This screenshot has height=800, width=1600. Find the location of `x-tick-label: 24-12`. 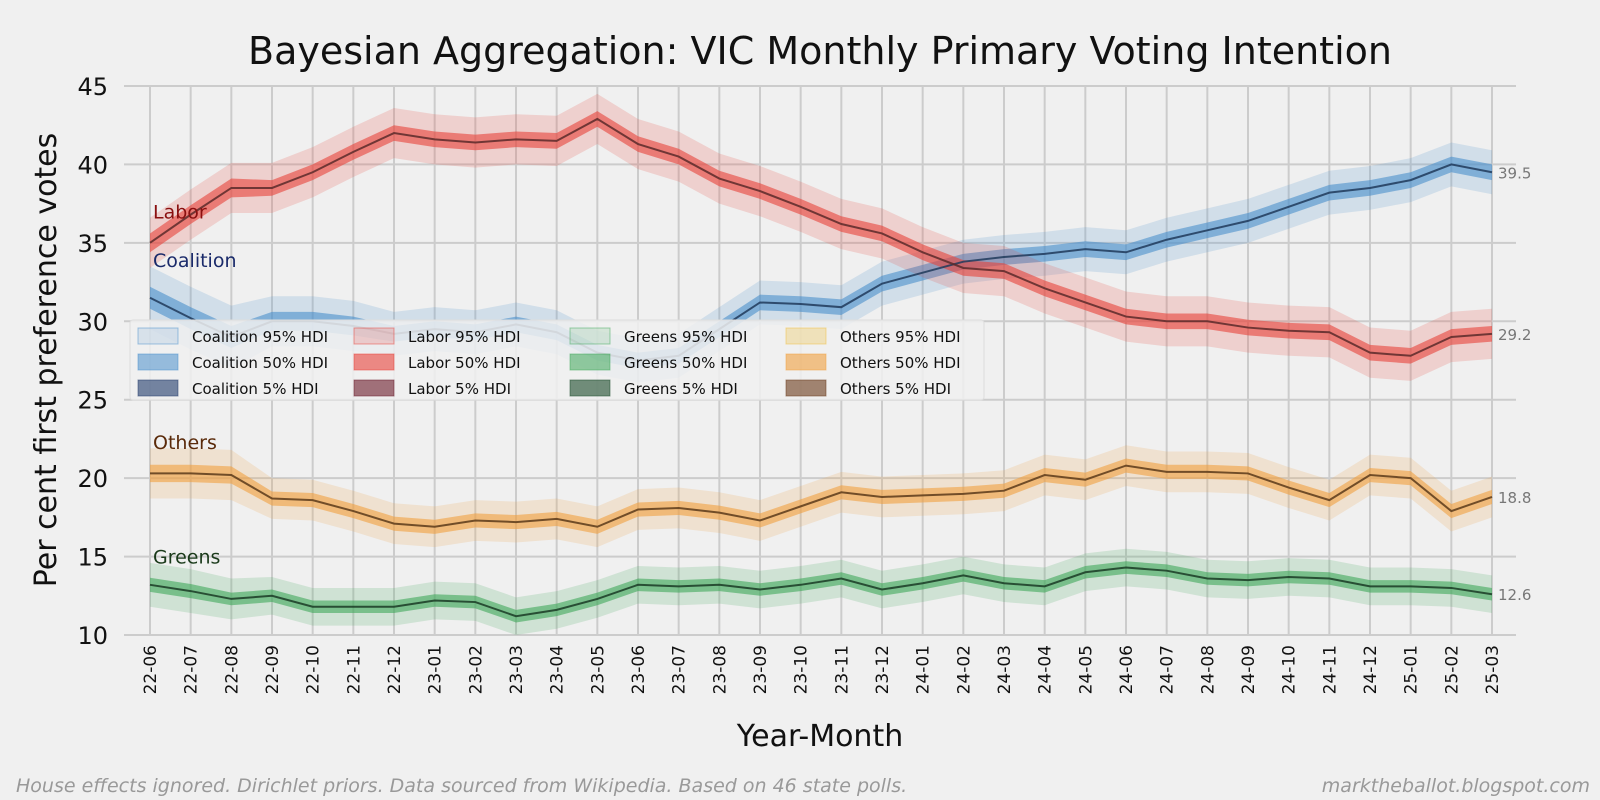

x-tick-label: 24-12 is located at coordinates (1371, 669).